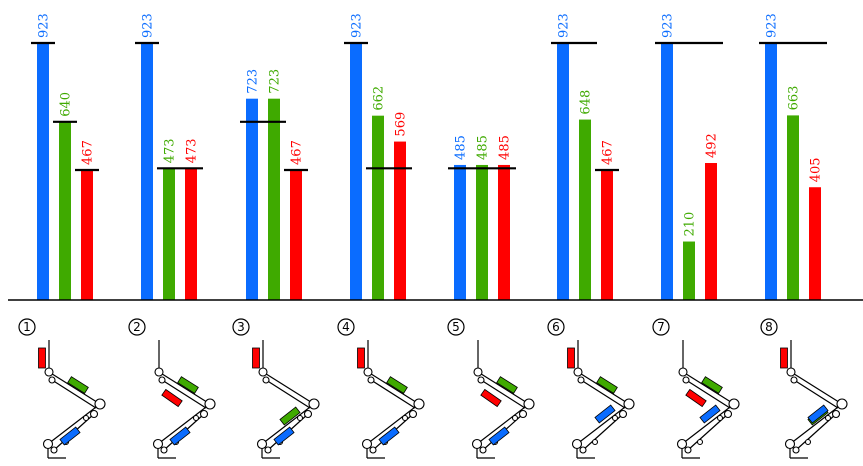 The width and height of the screenshot is (863, 466). I want to click on value-label-group-6-series-1: 923, so click(564, 25).